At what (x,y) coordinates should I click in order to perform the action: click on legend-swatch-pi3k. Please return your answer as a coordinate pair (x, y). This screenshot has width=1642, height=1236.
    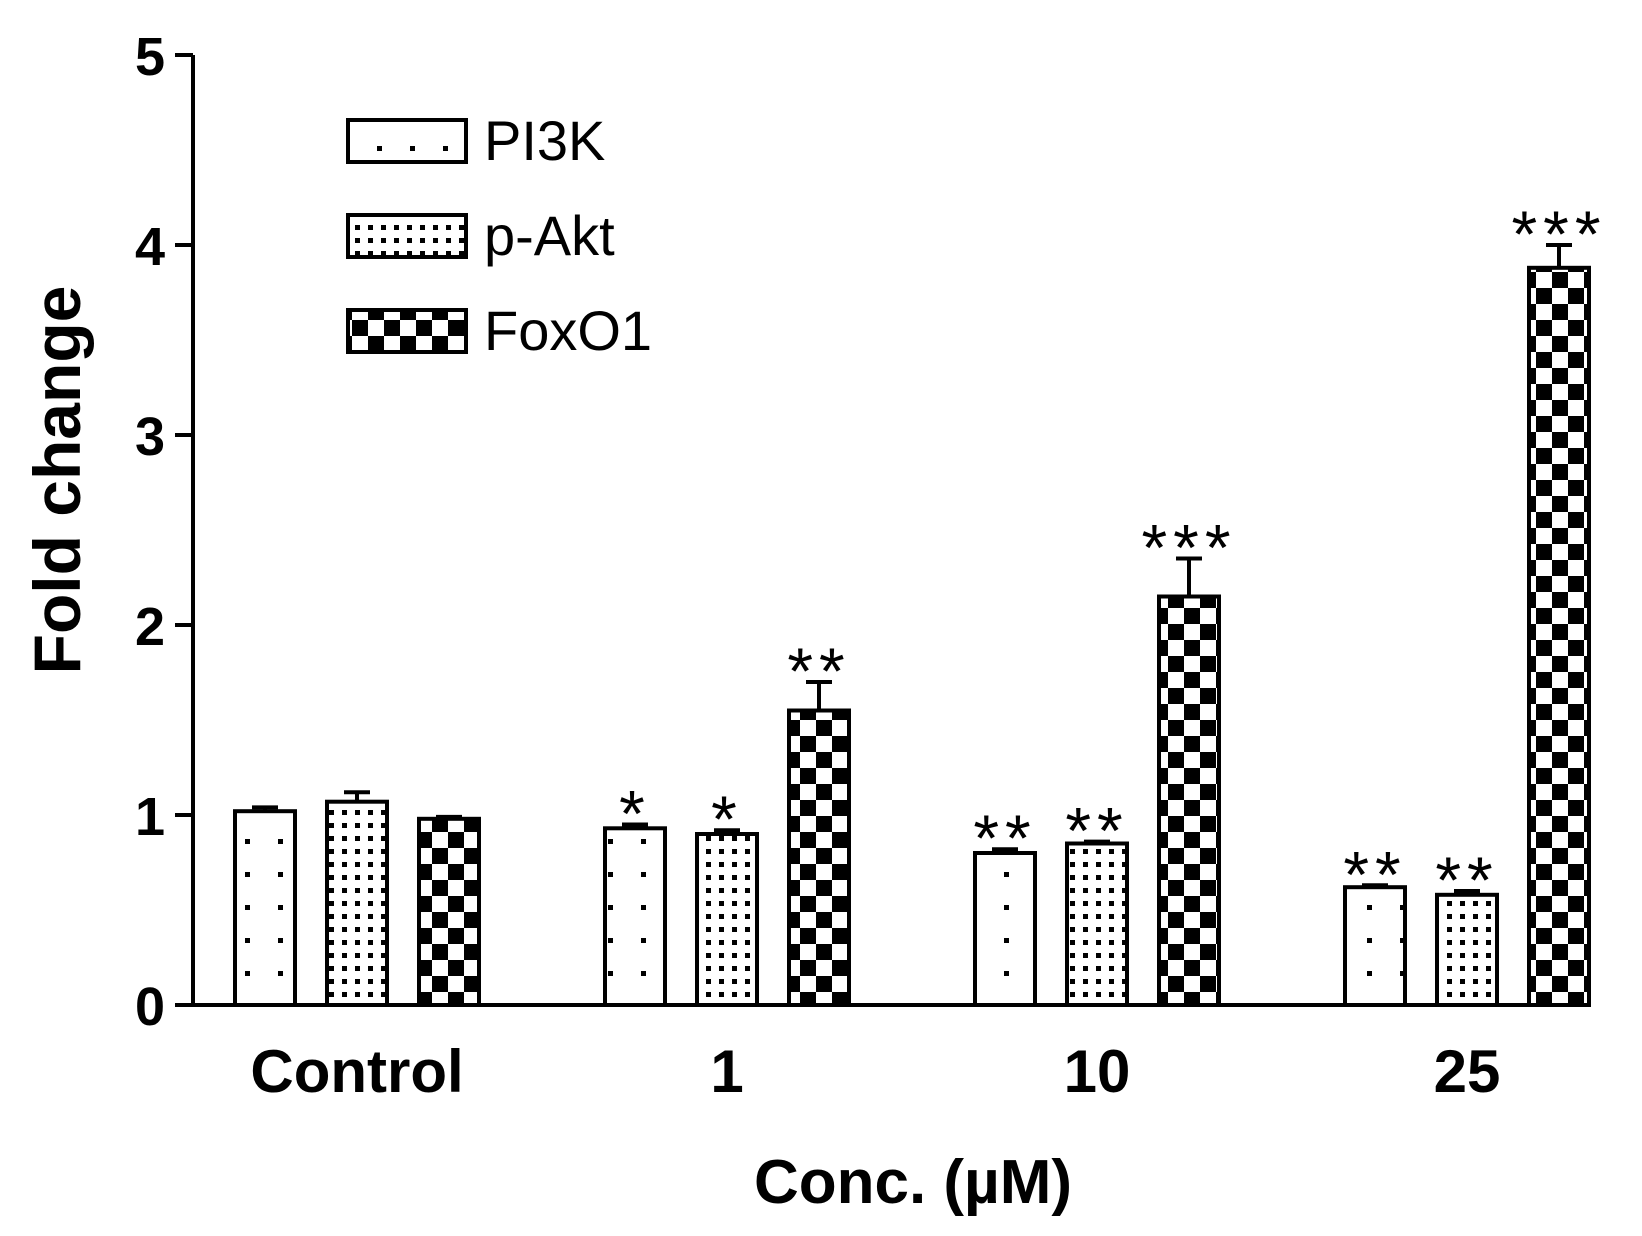
    Looking at the image, I should click on (407, 141).